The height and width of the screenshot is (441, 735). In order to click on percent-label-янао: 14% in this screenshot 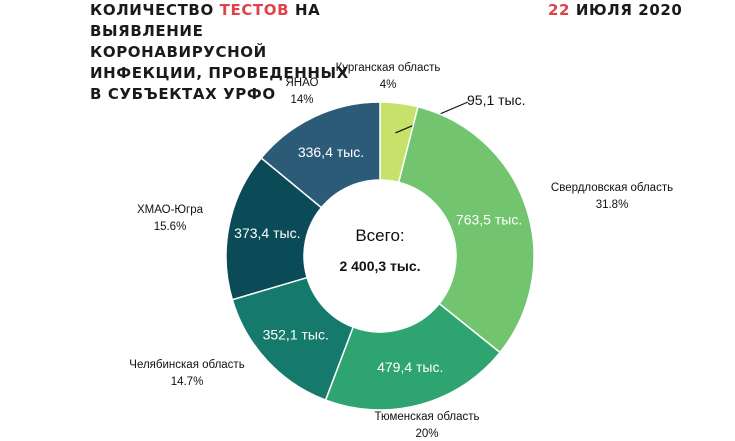, I will do `click(301, 100)`.